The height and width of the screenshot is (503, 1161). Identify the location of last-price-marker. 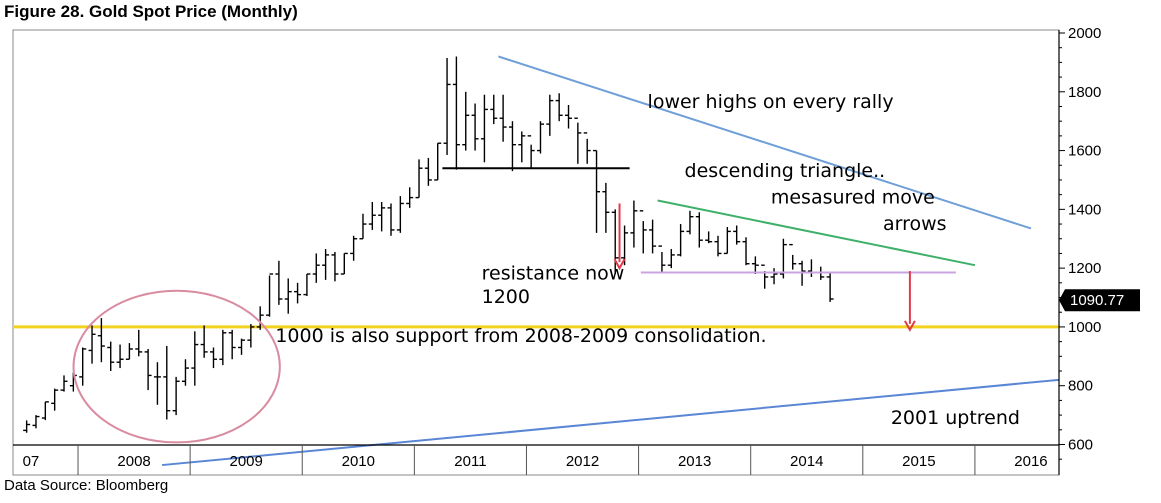
(1099, 300).